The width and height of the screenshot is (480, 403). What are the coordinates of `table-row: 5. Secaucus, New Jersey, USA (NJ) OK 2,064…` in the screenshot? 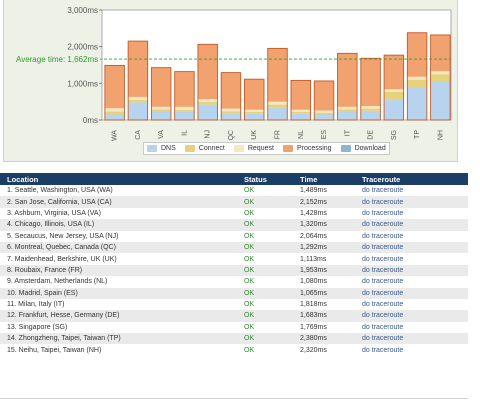 It's located at (234, 236).